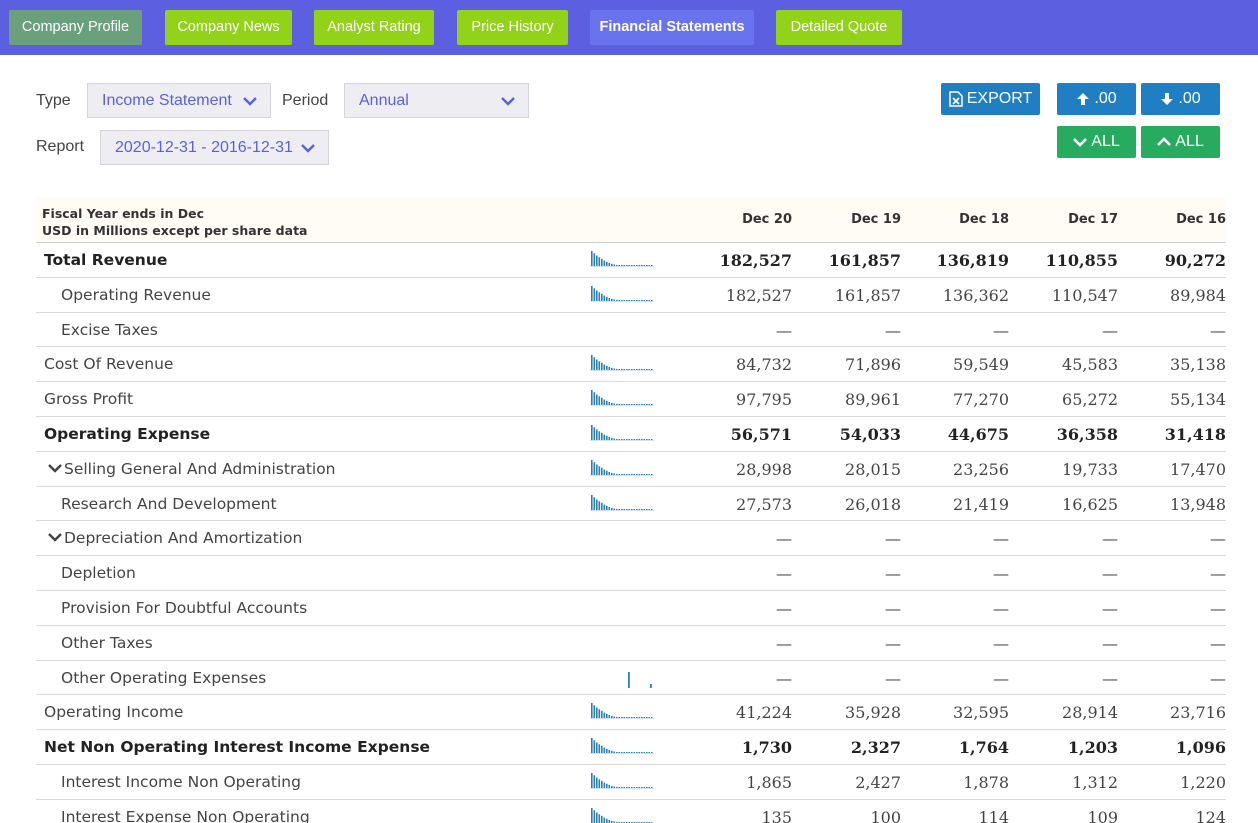  Describe the element at coordinates (179, 100) in the screenshot. I see `type-select: Income Statement` at that location.